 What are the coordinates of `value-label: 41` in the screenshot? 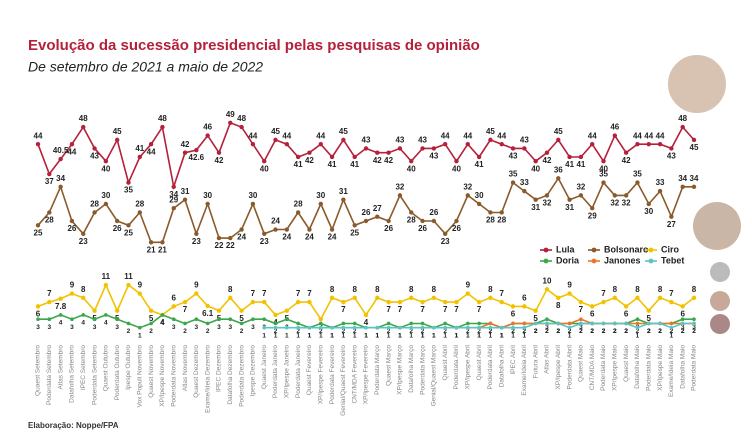 It's located at (354, 164).